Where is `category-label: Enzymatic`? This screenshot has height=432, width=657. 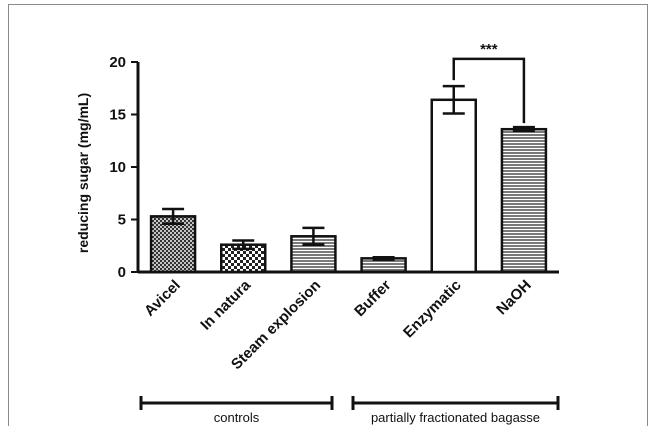
category-label: Enzymatic is located at coordinates (432, 309).